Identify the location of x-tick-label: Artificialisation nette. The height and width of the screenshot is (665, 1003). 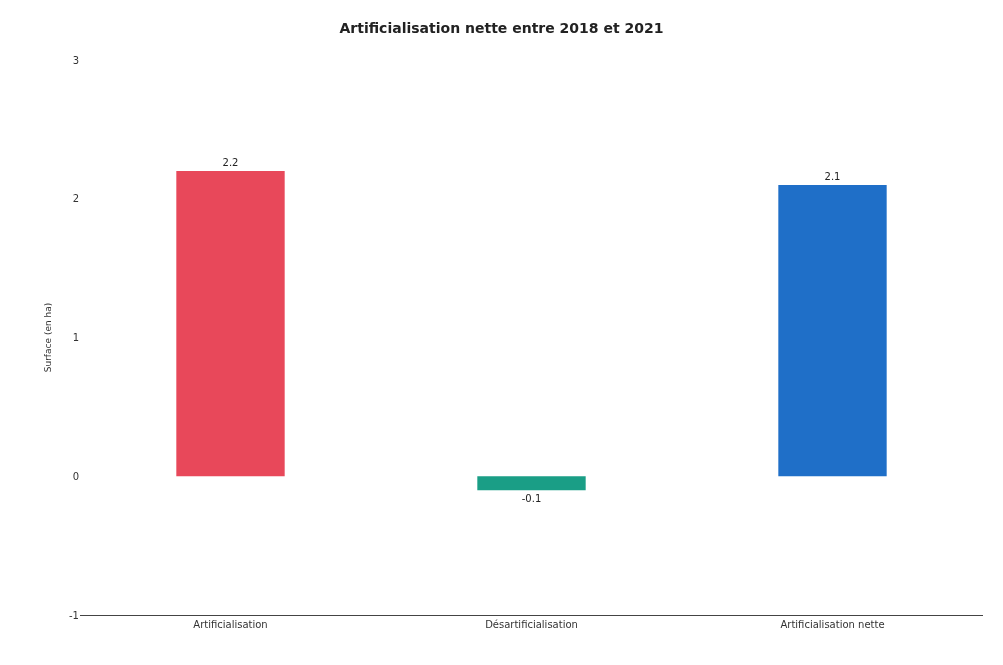
(832, 624).